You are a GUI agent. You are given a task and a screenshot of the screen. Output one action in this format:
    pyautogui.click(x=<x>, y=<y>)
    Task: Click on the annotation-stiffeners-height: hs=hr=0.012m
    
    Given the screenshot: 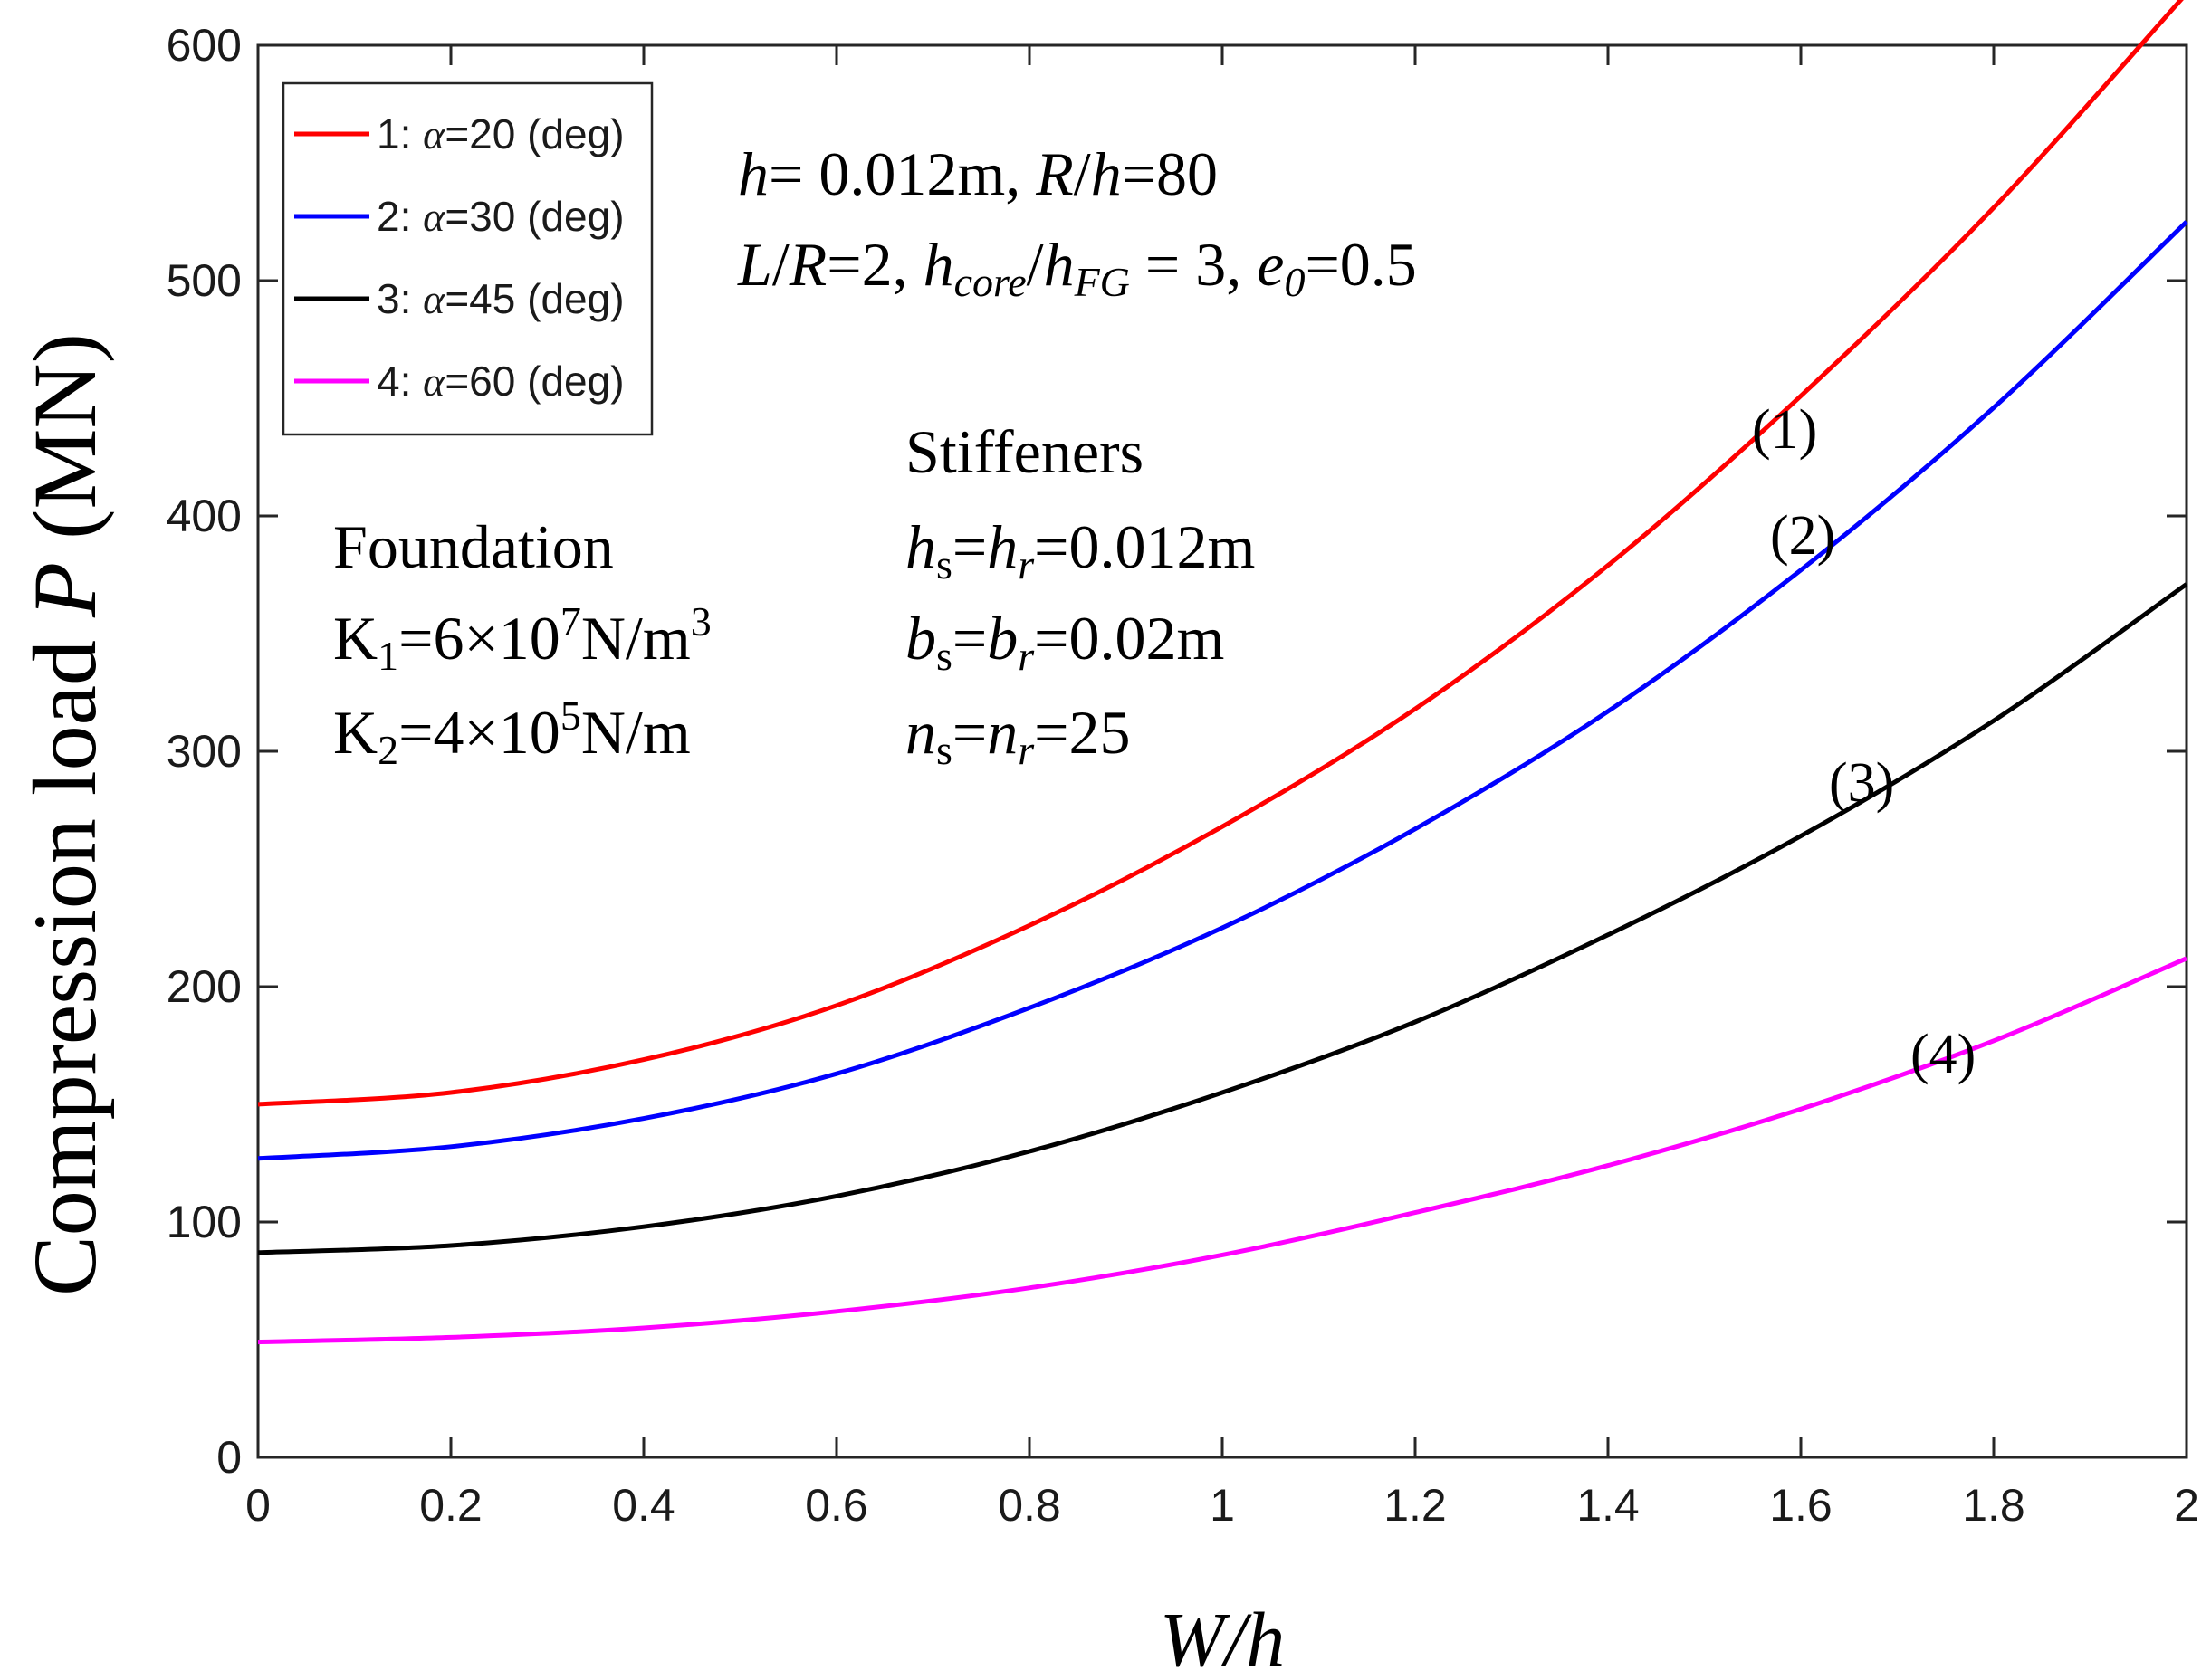 What is the action you would take?
    pyautogui.click(x=1080, y=549)
    